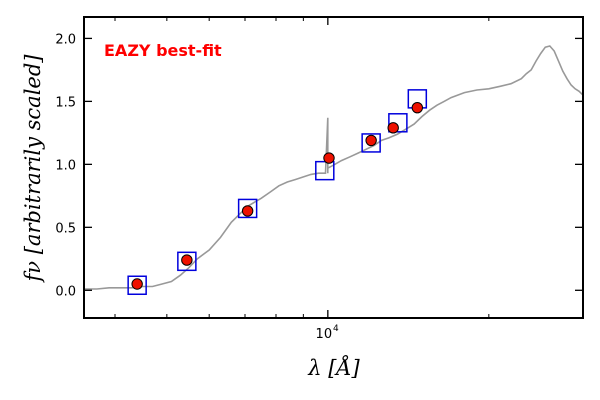 The height and width of the screenshot is (400, 600). What do you see at coordinates (65, 39) in the screenshot?
I see `y-tick-label: 2.0` at bounding box center [65, 39].